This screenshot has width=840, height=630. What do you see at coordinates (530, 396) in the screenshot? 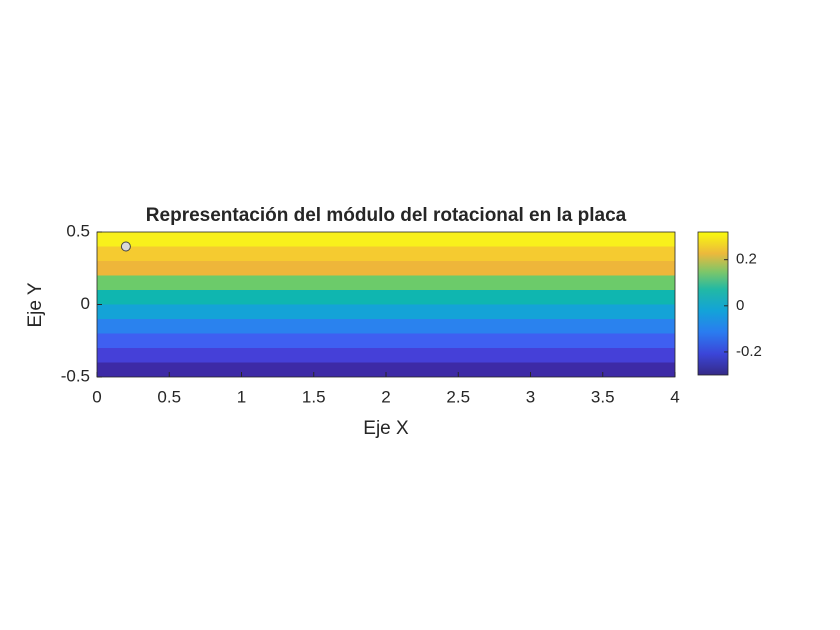
I see `x-tick-label: 3` at bounding box center [530, 396].